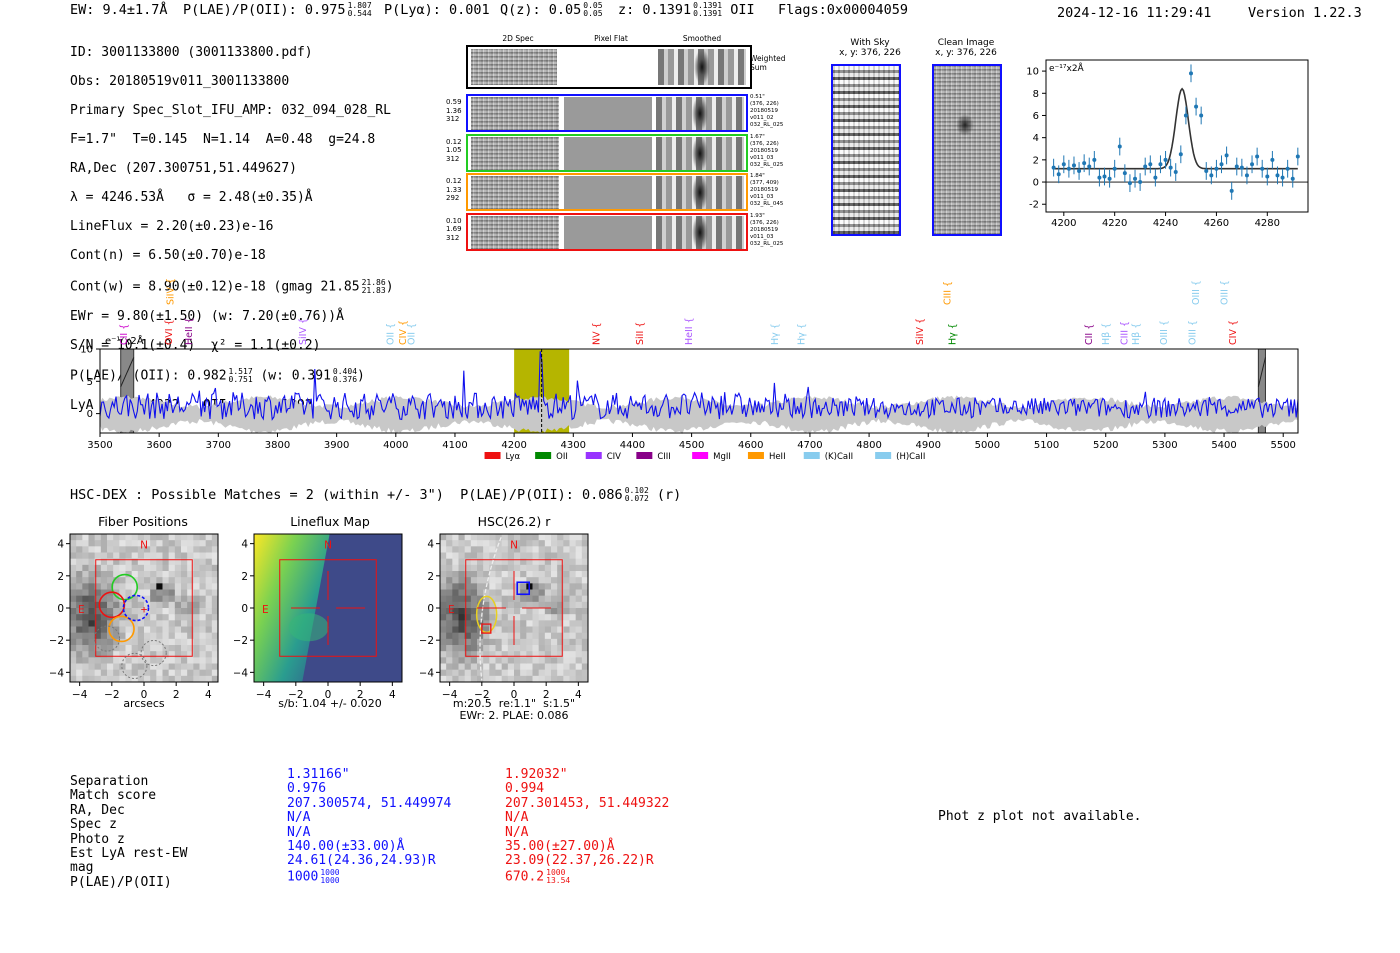 This screenshot has height=953, width=1400. What do you see at coordinates (699, 386) in the screenshot?
I see `spectrum-flux-line` at bounding box center [699, 386].